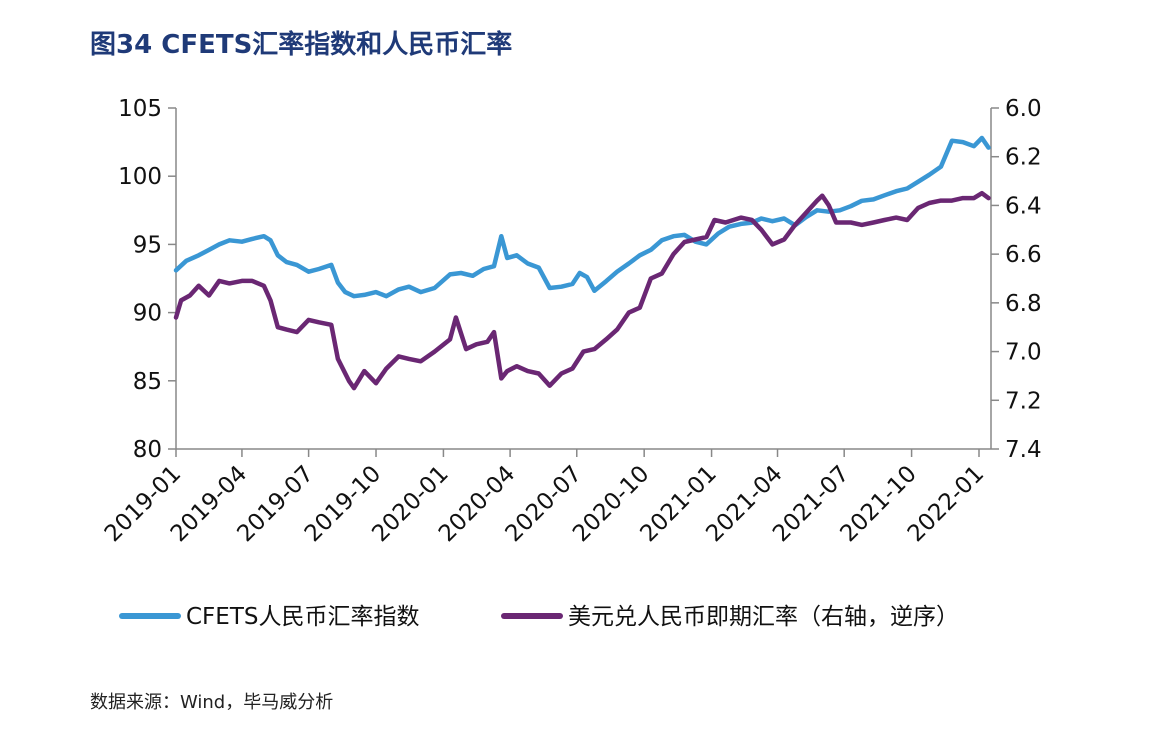 This screenshot has width=1170, height=733. I want to click on left-tick-label: 95, so click(147, 245).